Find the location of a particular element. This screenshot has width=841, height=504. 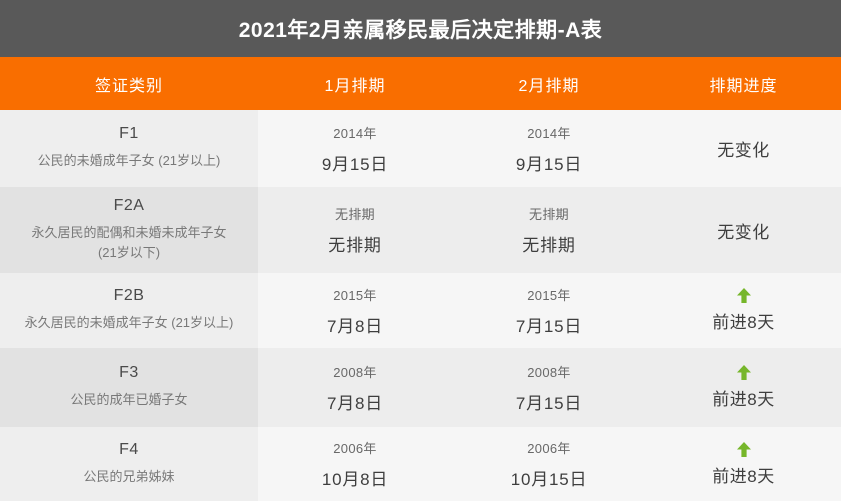

february-date-cell: 2008年 7月15日 is located at coordinates (549, 387).